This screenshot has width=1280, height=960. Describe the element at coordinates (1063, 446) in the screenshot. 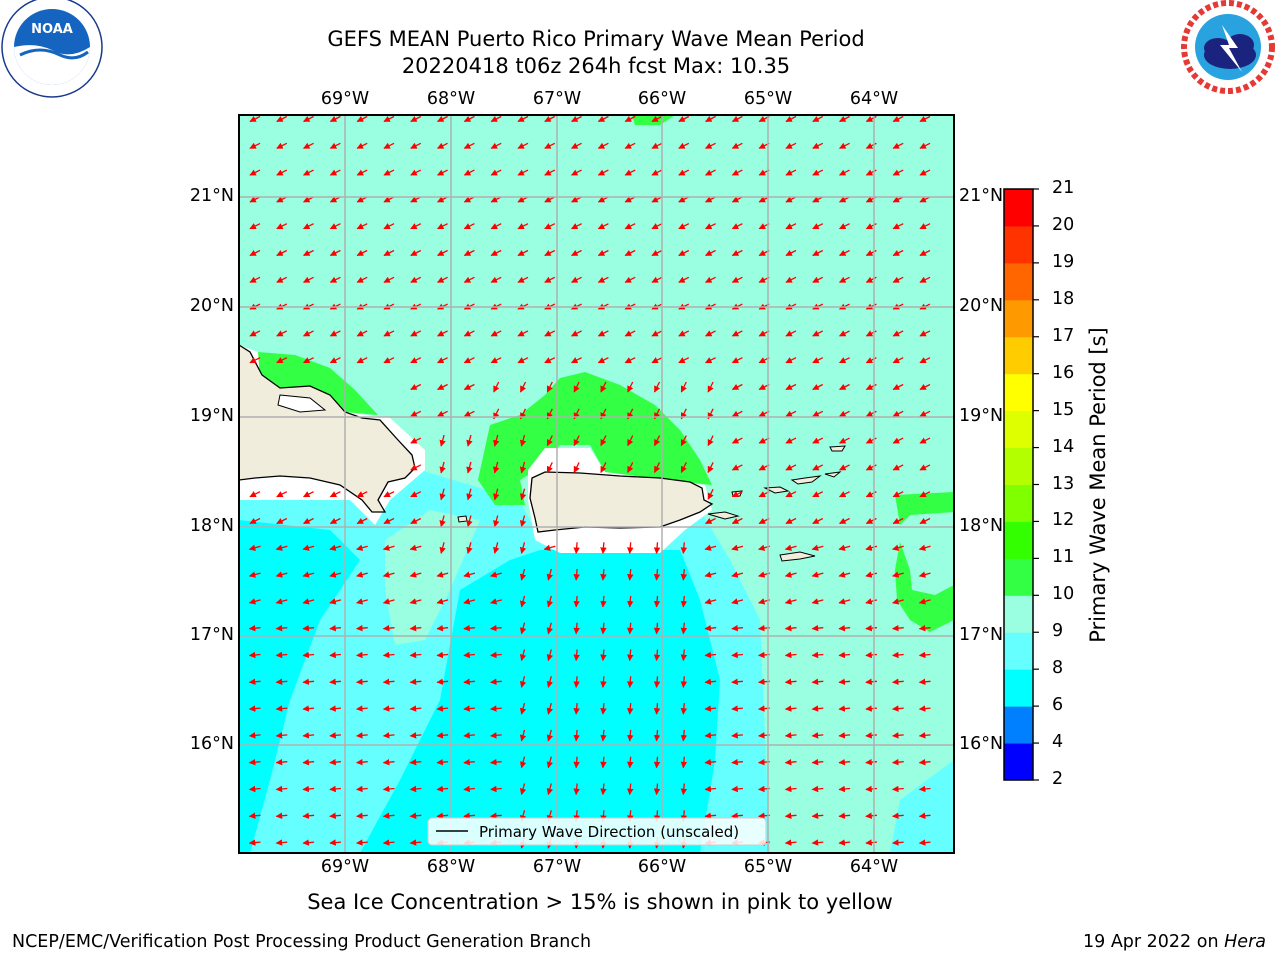

I see `colorbar-tick-label: 14` at that location.